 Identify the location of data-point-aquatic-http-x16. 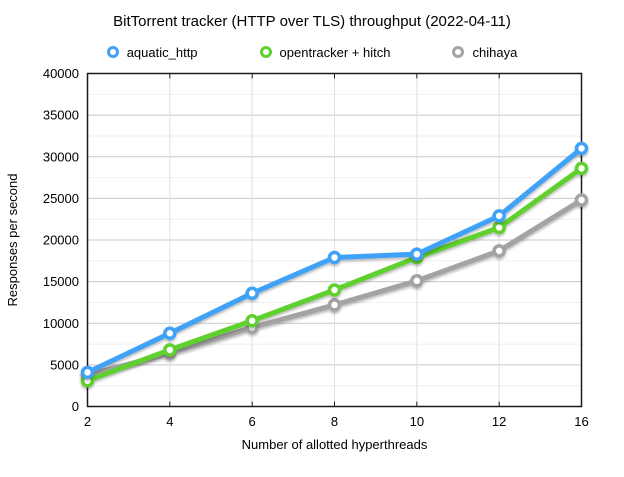
(581, 148).